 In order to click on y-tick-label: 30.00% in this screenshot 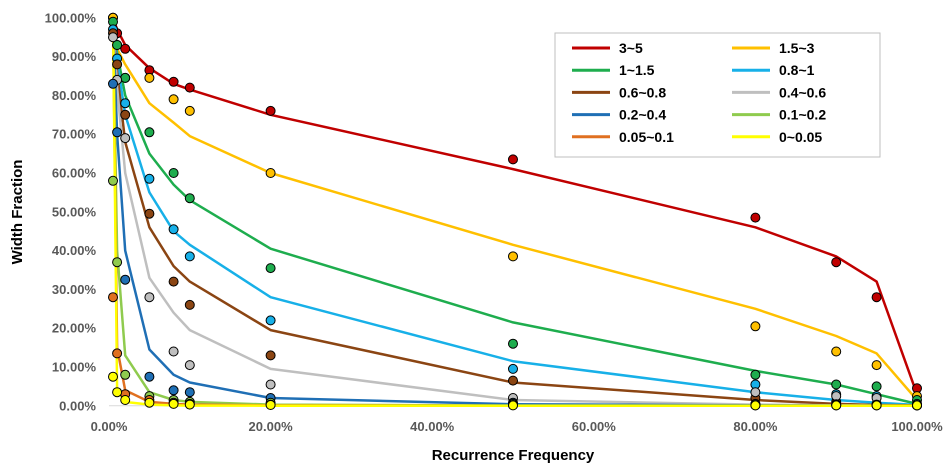, I will do `click(74, 289)`.